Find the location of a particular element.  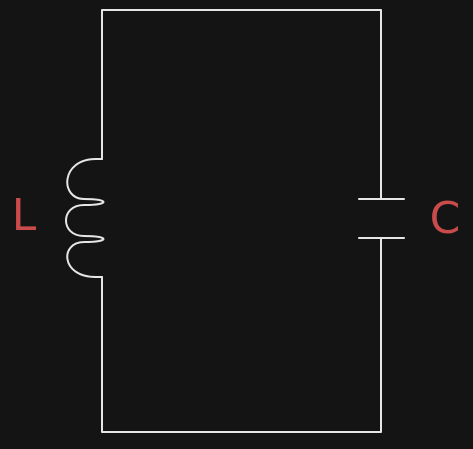

inductor-label: L is located at coordinates (24, 215).